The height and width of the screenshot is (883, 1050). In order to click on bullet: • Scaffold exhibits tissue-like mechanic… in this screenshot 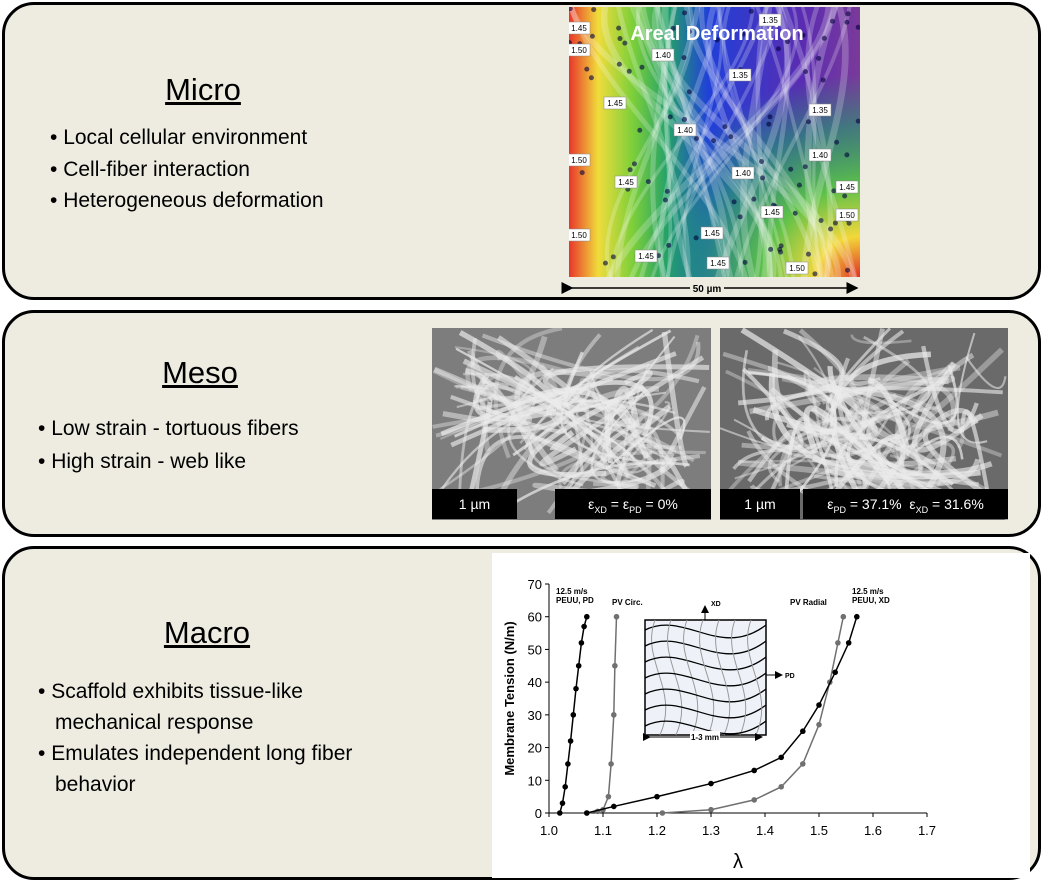, I will do `click(170, 707)`.